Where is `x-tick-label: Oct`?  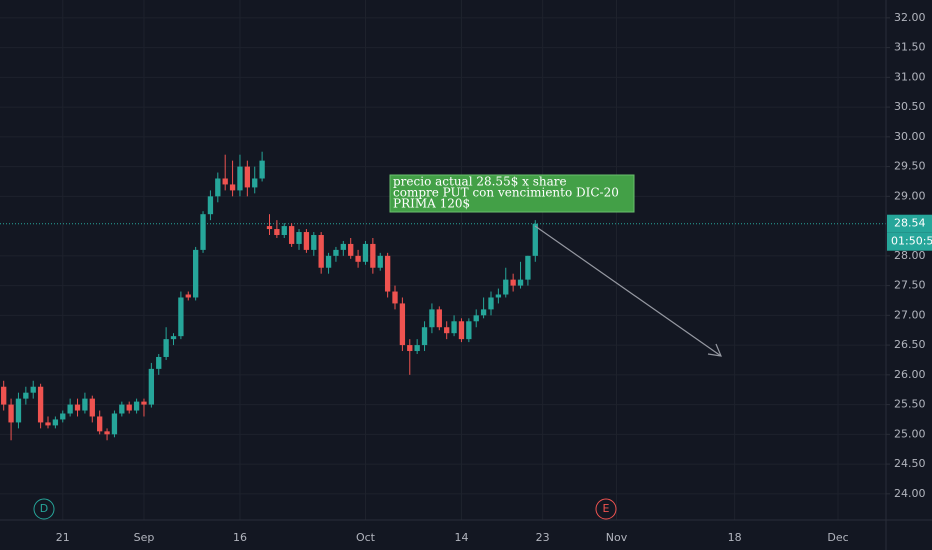
x-tick-label: Oct is located at coordinates (366, 537).